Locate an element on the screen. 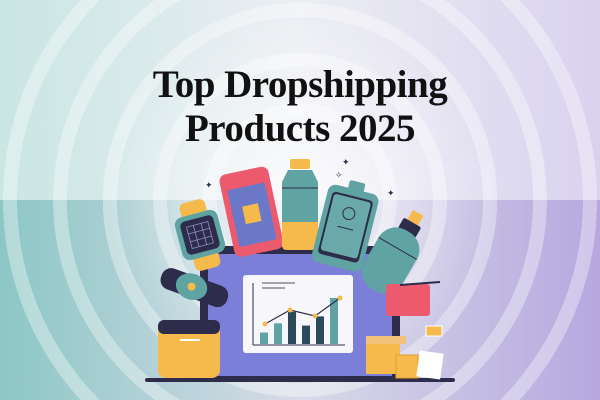  water-bottle-icon is located at coordinates (300, 204).